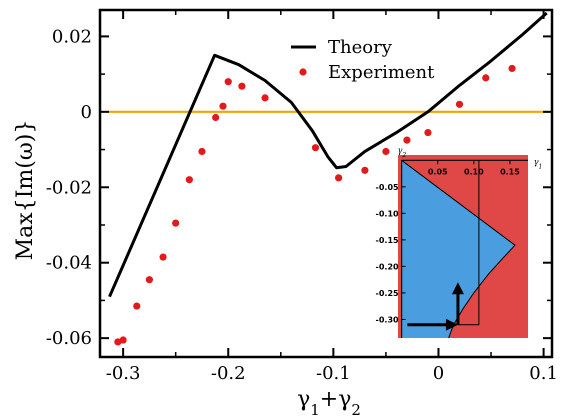 This screenshot has height=416, width=561. Describe the element at coordinates (25, 190) in the screenshot. I see `y-axis-title: Max{Im(ω)}` at that location.